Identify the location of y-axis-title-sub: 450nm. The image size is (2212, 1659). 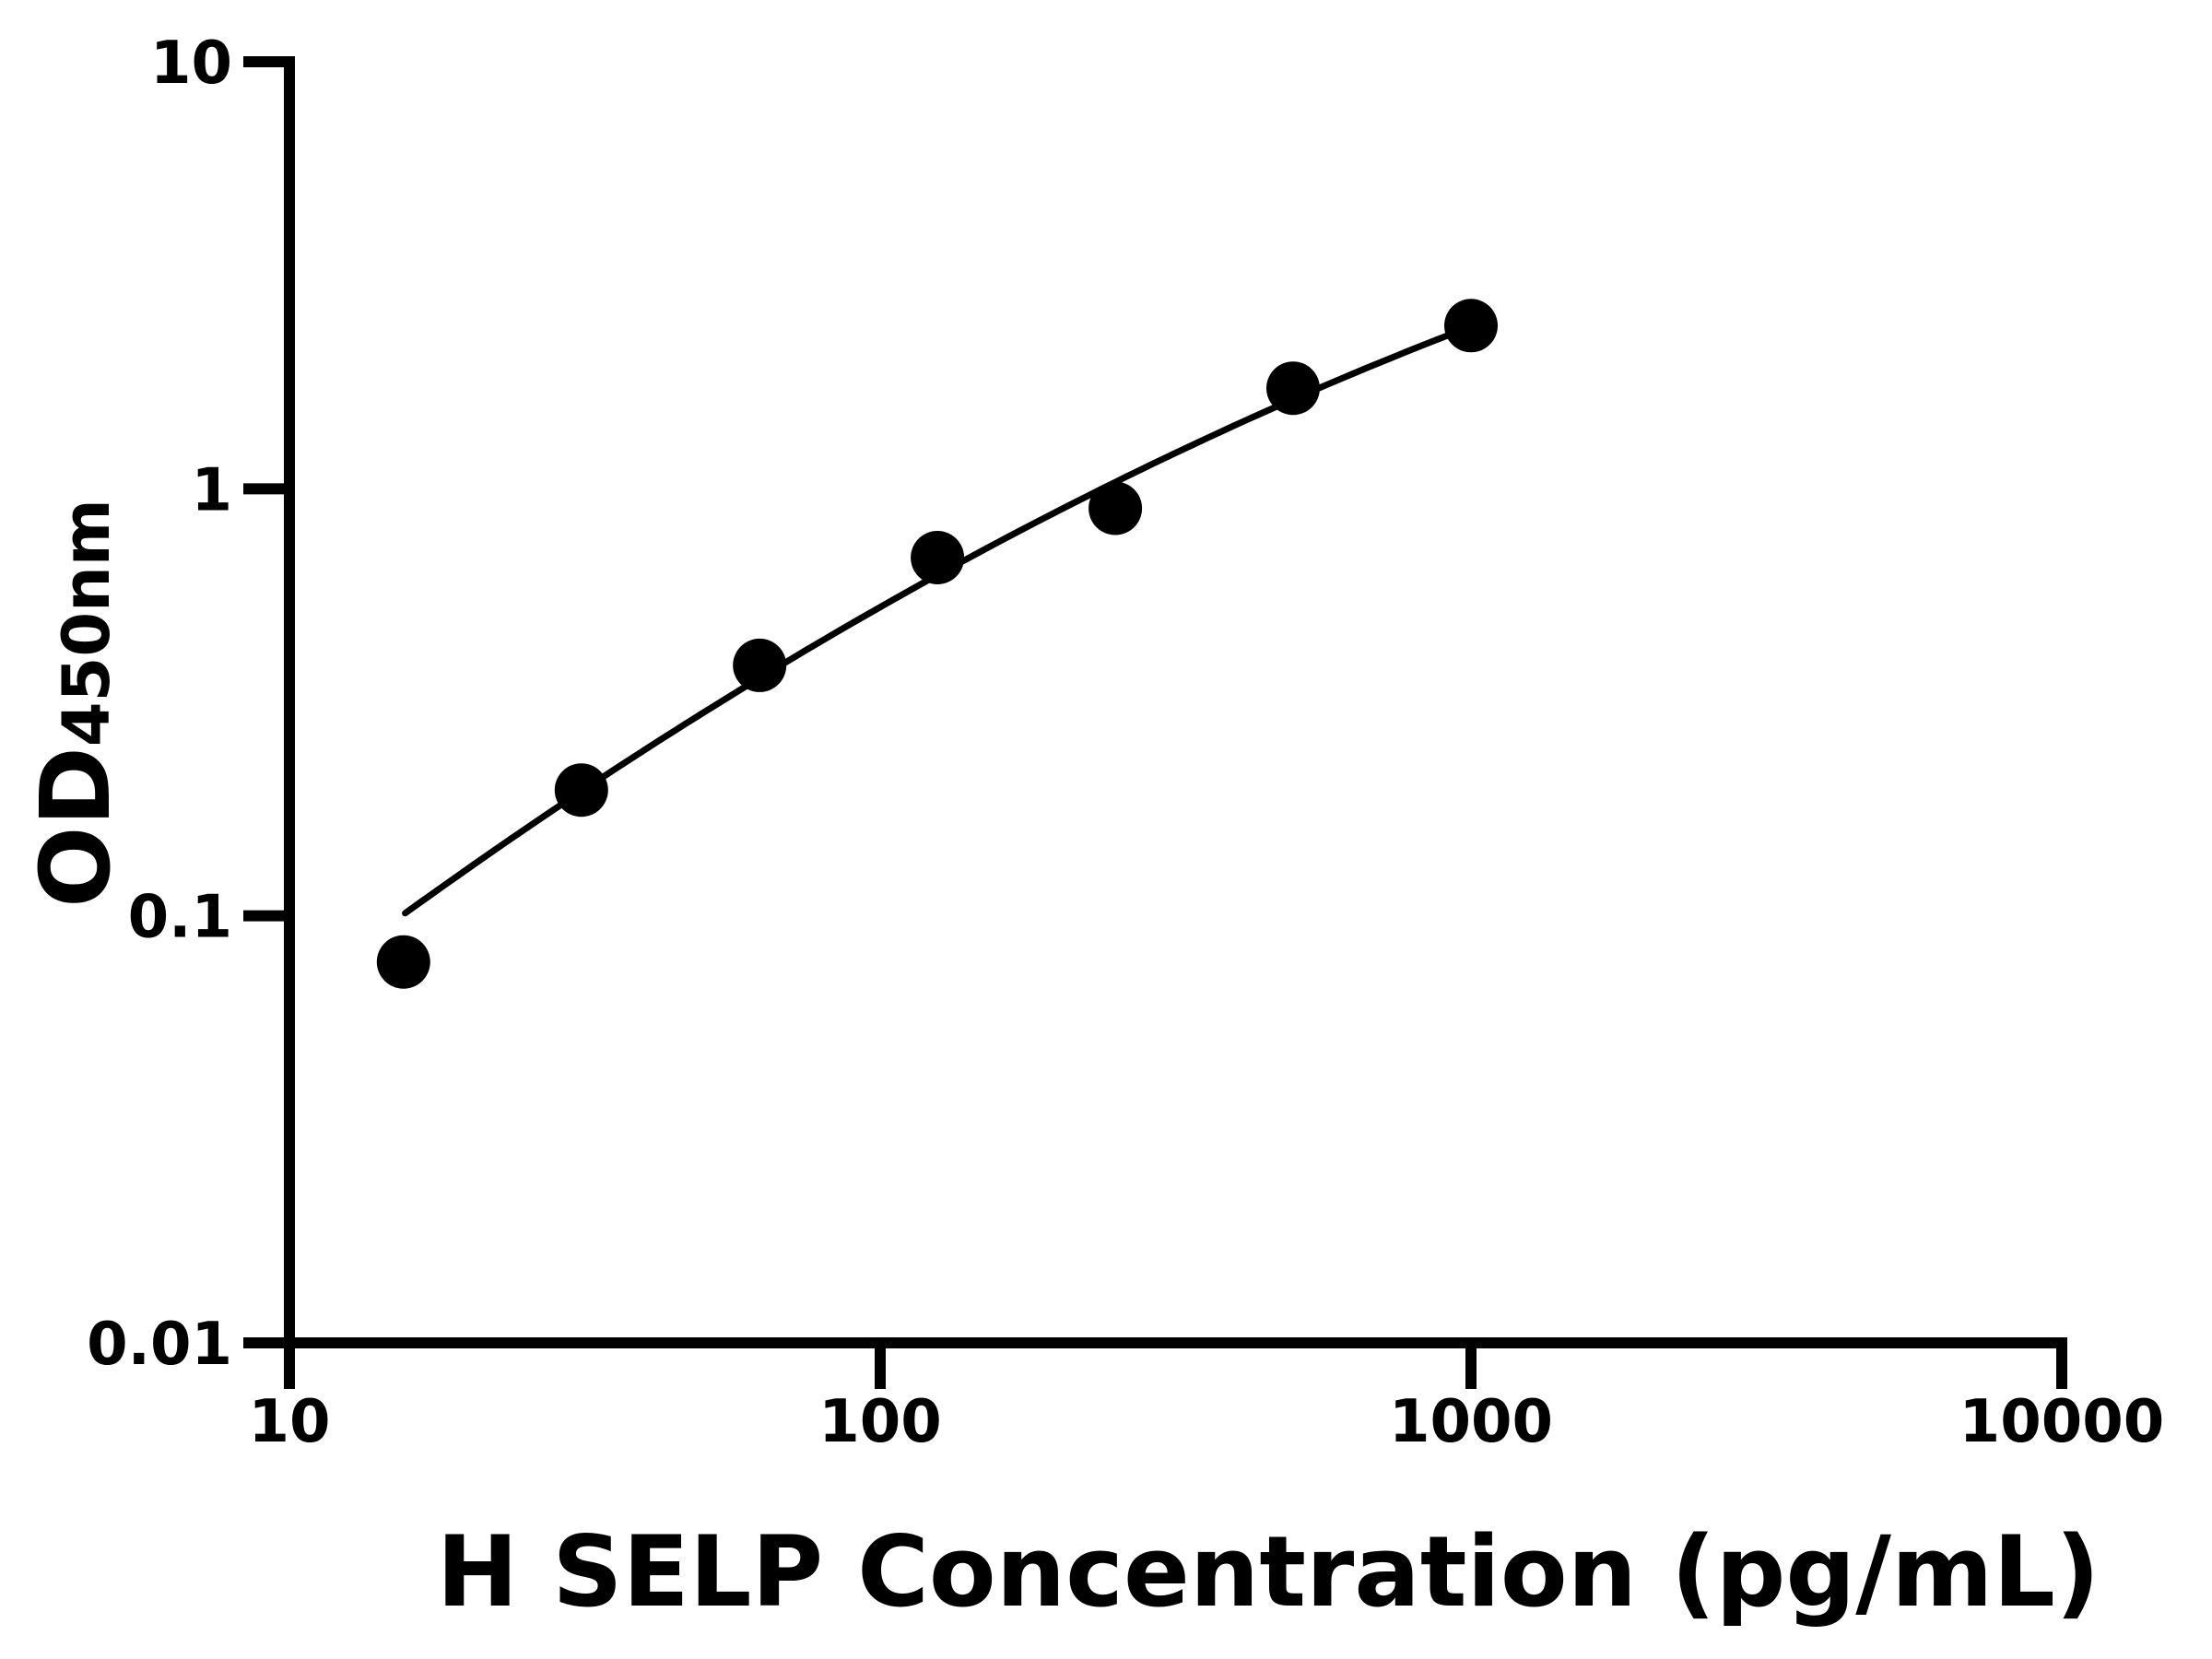
(86, 623).